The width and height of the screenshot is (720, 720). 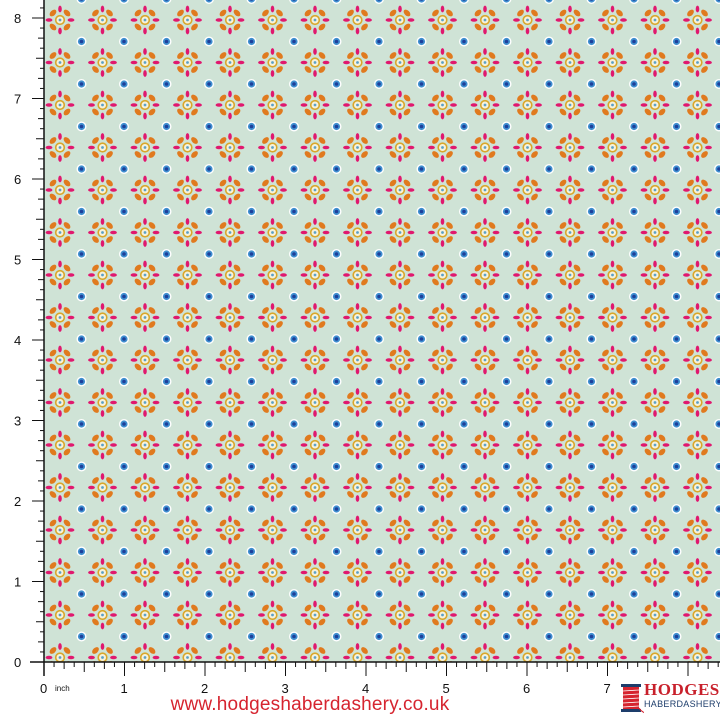 I want to click on vertical-ruler-label: 4, so click(x=17, y=340).